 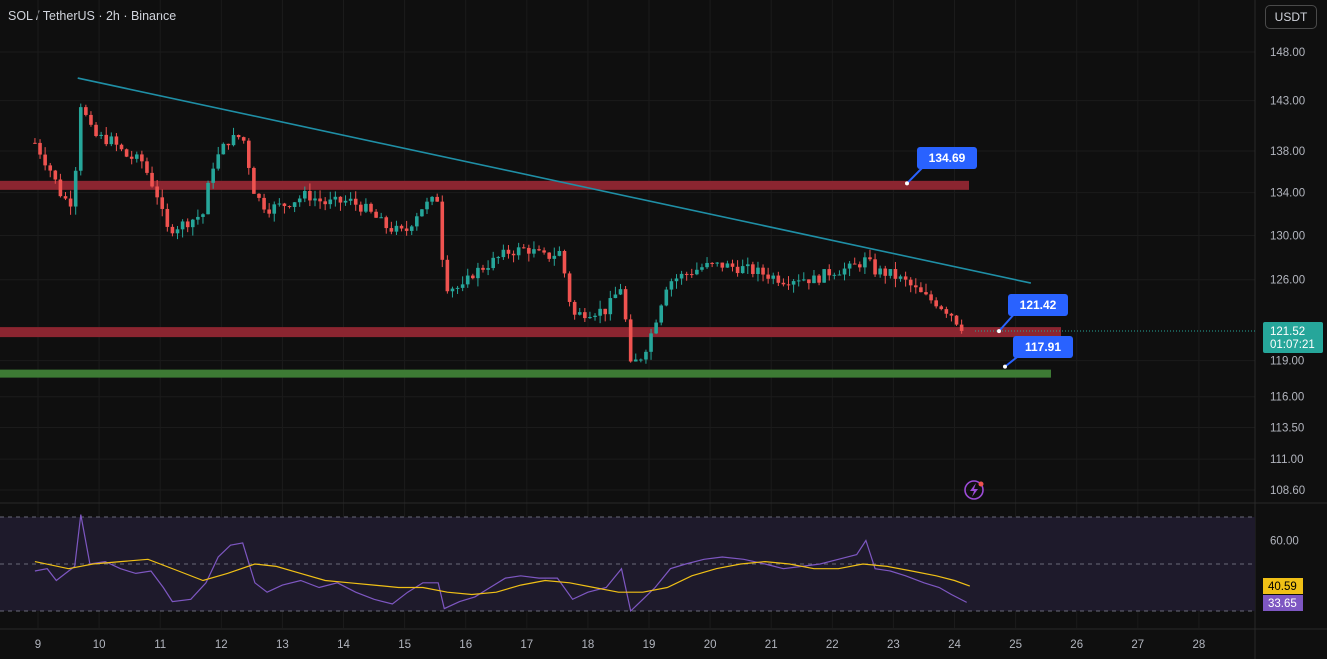 What do you see at coordinates (907, 183) in the screenshot?
I see `callout-anchor` at bounding box center [907, 183].